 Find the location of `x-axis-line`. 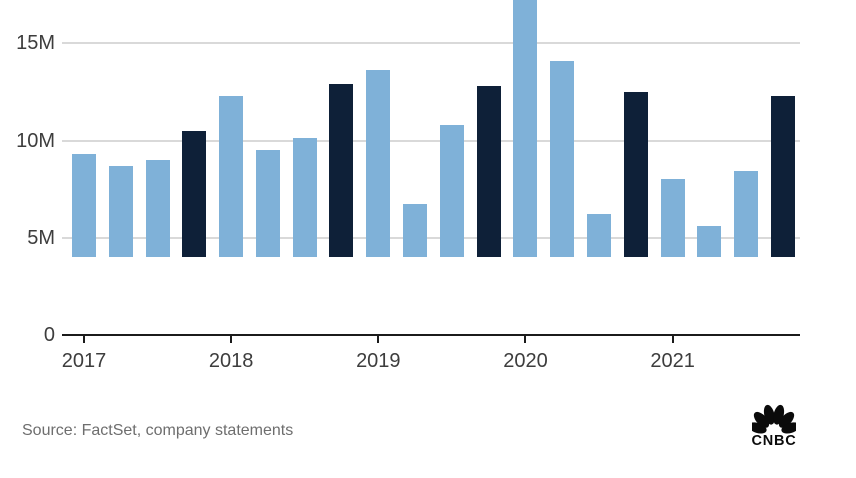

x-axis-line is located at coordinates (431, 335).